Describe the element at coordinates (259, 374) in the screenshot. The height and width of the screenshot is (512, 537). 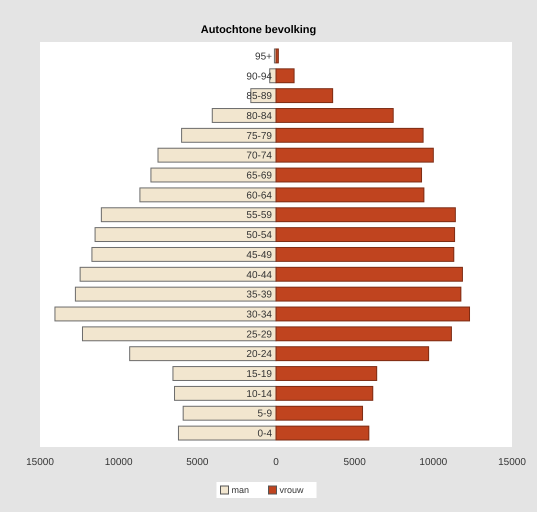
I see `y-tick-label: 15-19` at that location.